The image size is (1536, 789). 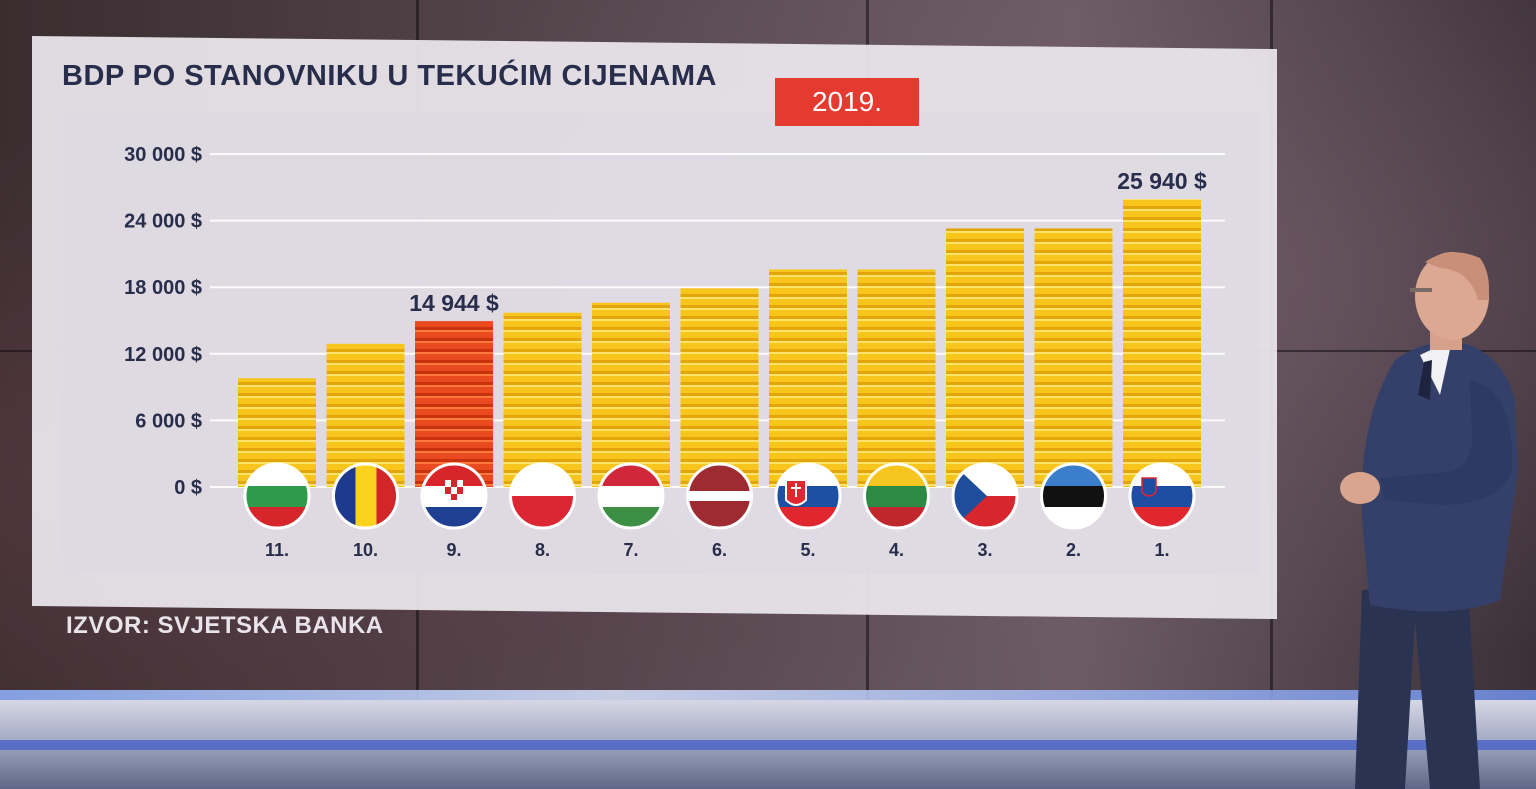 I want to click on chart-title: BDP PO STANOVNIKU U TEKUĆIM CIJENAMA, so click(x=389, y=76).